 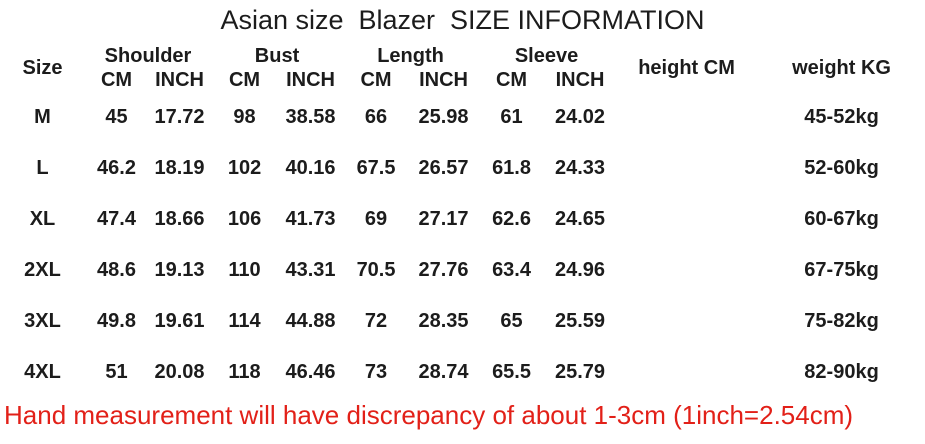 What do you see at coordinates (42, 321) in the screenshot?
I see `cell-size: 3XL` at bounding box center [42, 321].